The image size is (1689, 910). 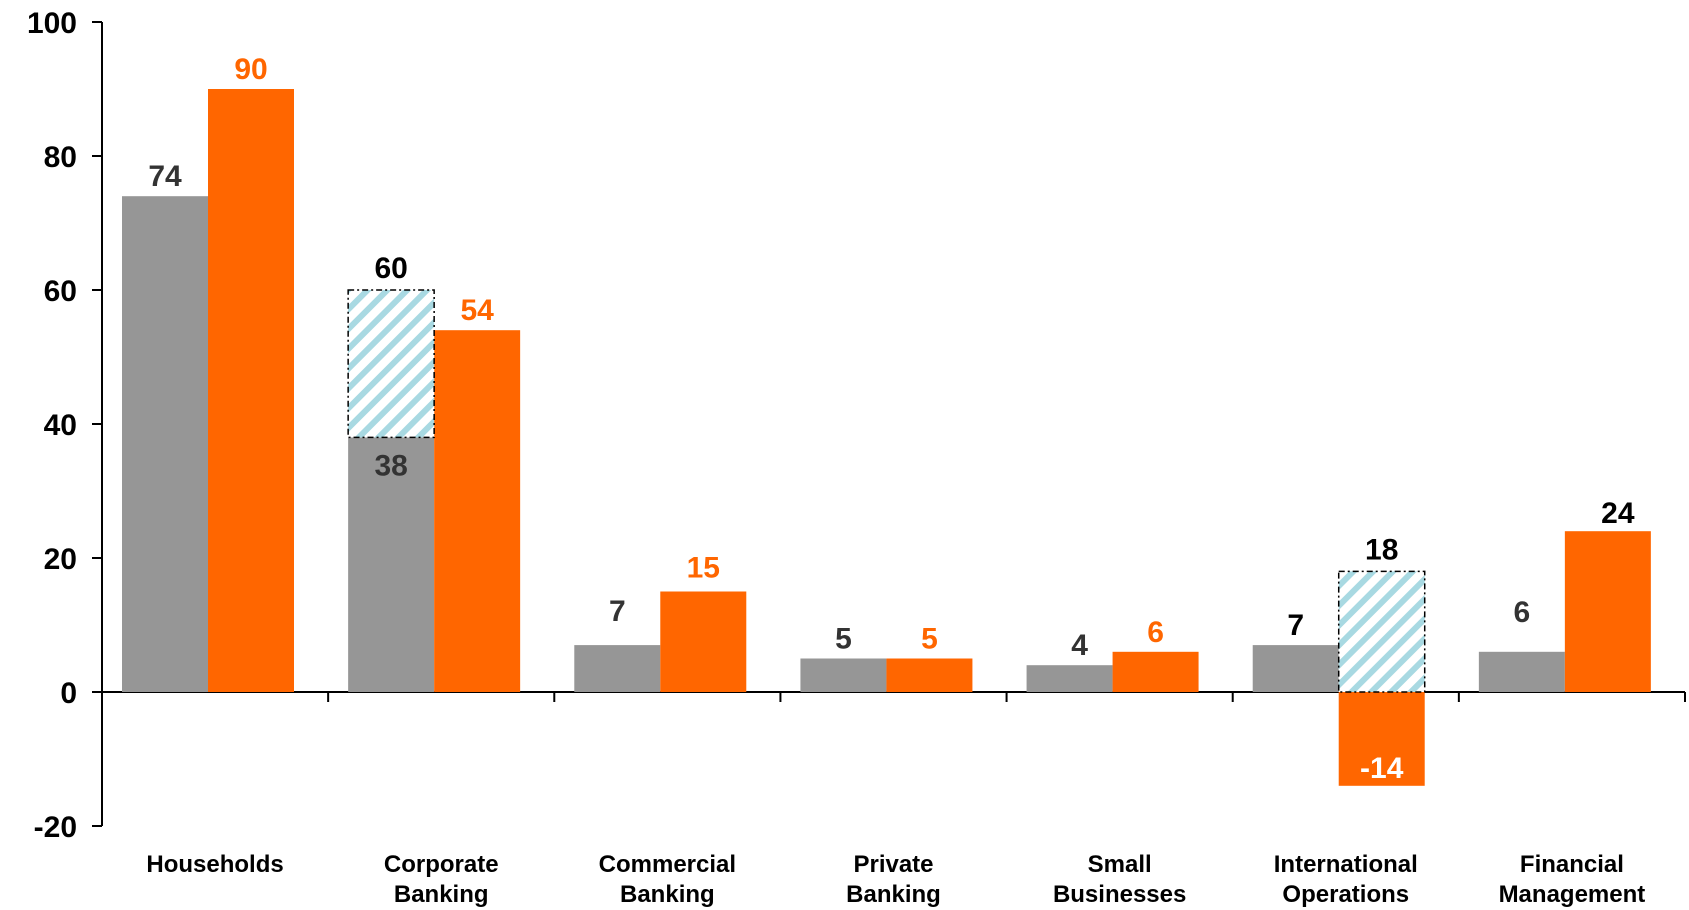 I want to click on category-label: Operations, so click(x=1345, y=894).